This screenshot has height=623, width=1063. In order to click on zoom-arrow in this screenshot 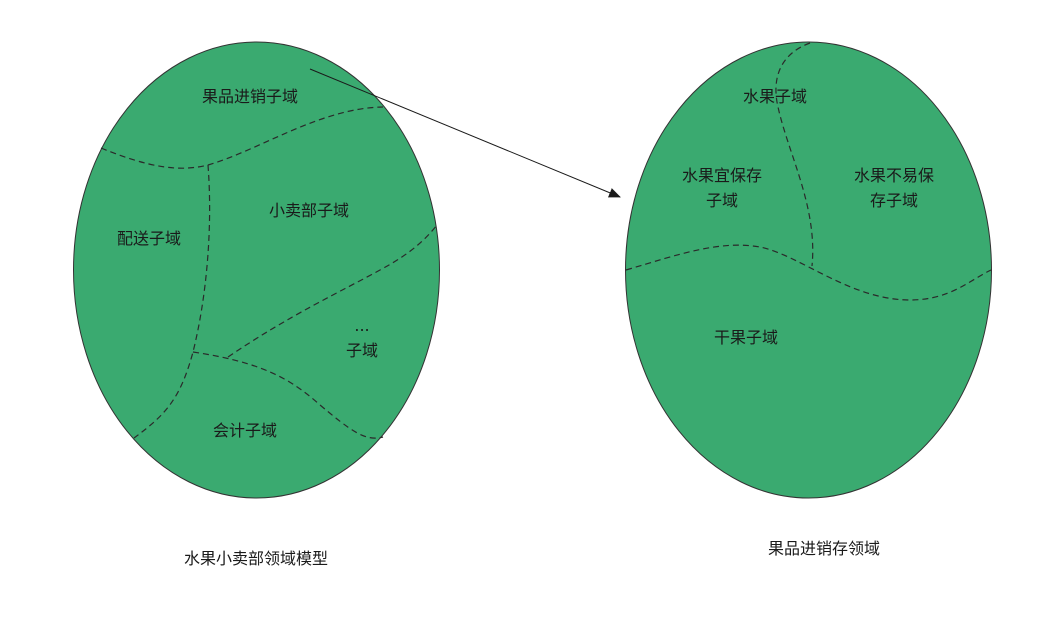, I will do `click(465, 133)`.